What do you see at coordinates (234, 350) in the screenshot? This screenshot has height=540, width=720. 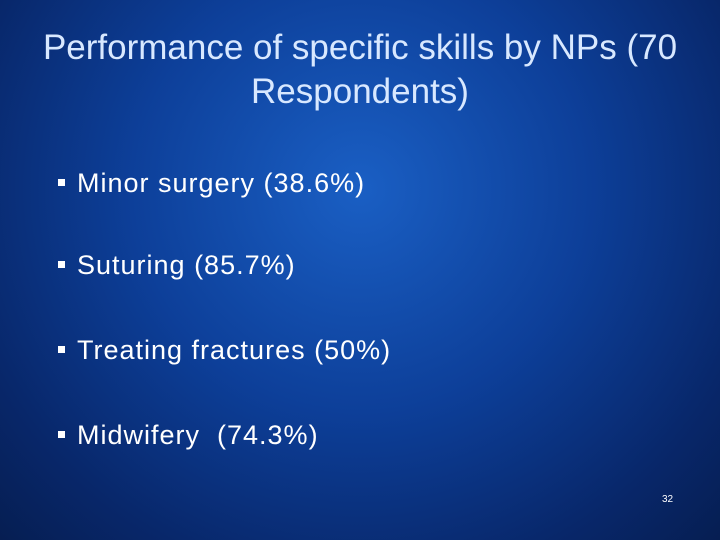 I see `bullet-text: Treating fractures (50%)` at bounding box center [234, 350].